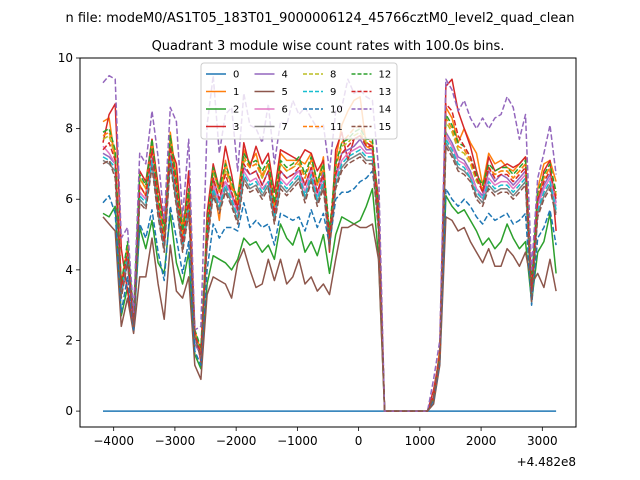 The image size is (640, 480). I want to click on legend-label-8: 8, so click(333, 75).